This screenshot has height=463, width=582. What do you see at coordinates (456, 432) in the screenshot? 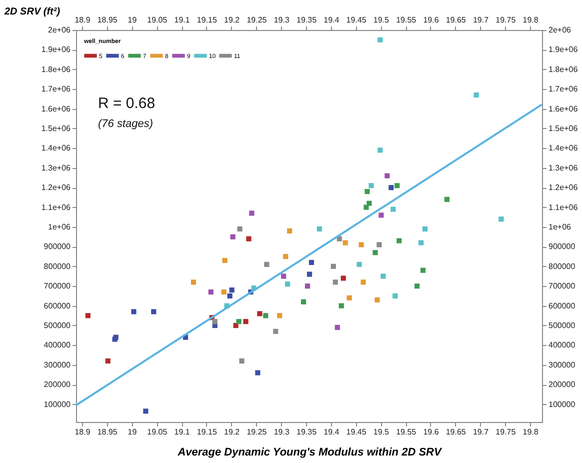
I see `x-tick-label: 19.65` at bounding box center [456, 432].